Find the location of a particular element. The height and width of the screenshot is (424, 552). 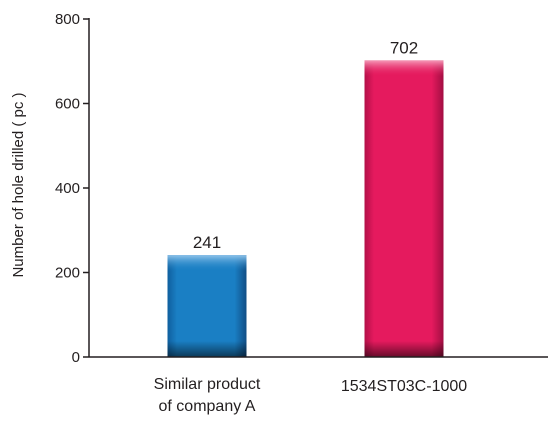

bar-2-highlight is located at coordinates (404, 68).